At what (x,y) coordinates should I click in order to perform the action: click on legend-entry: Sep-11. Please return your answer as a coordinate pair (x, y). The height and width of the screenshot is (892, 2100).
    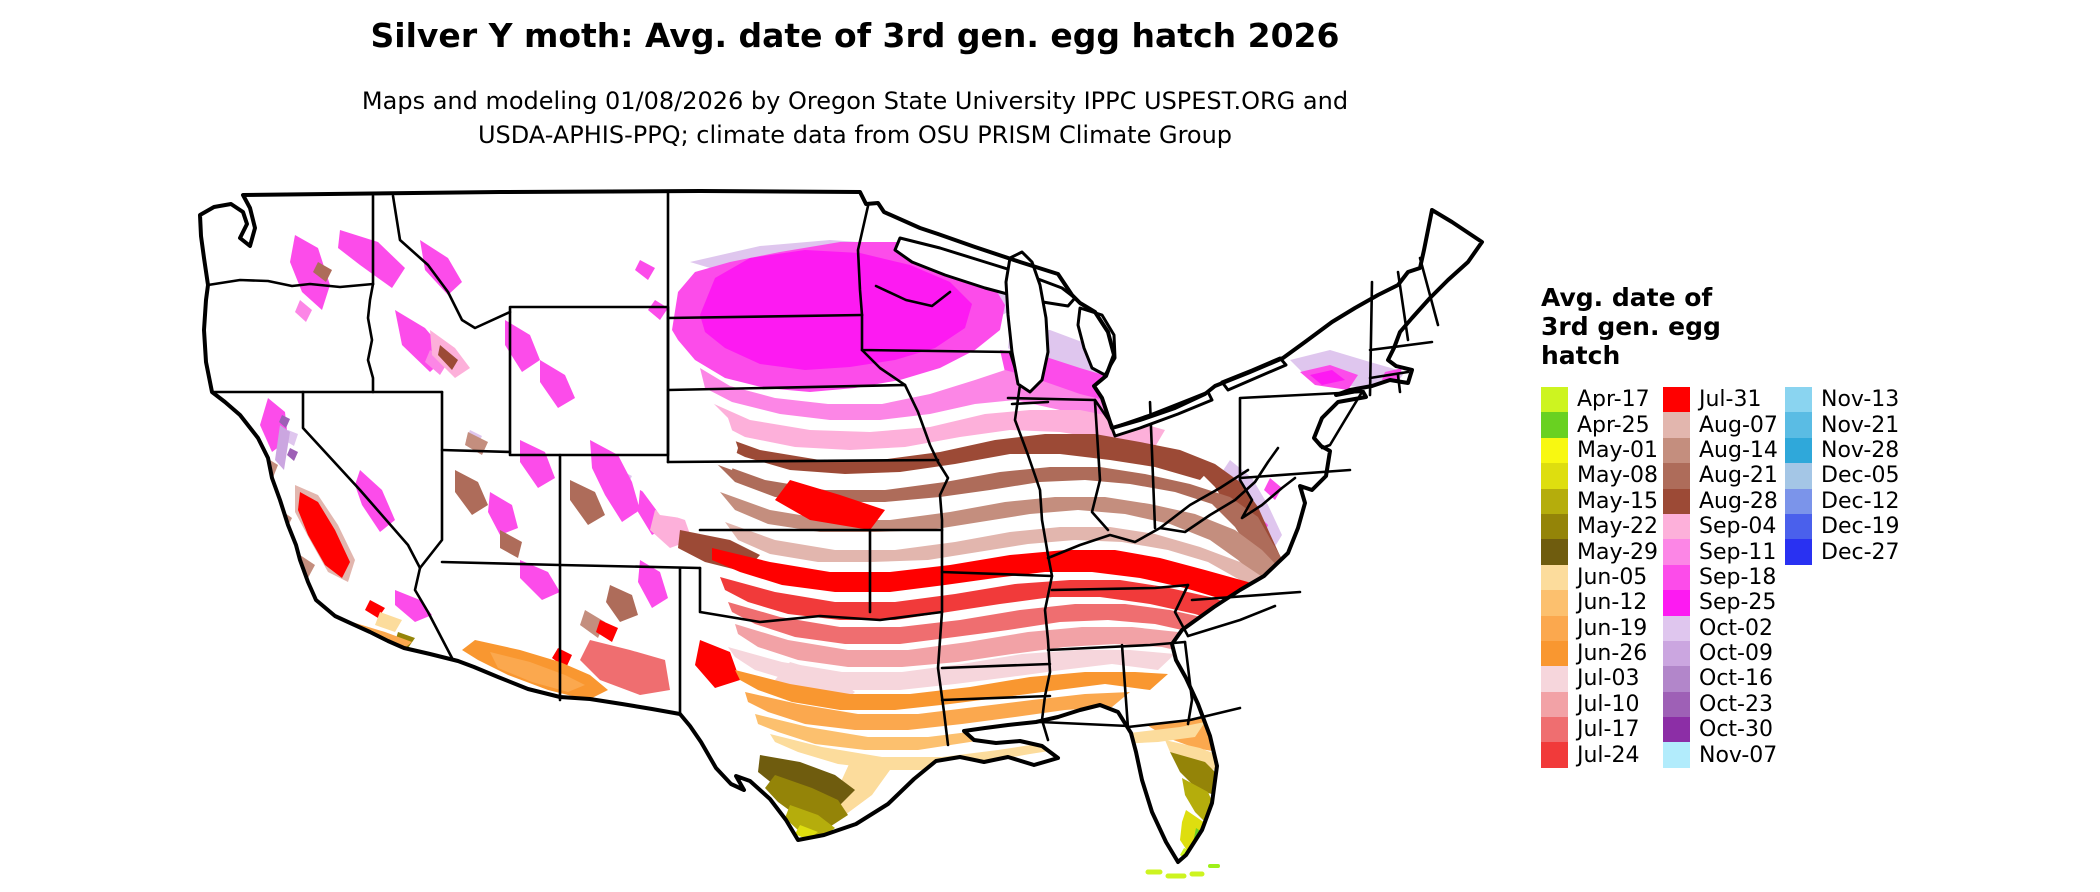
    Looking at the image, I should click on (1724, 552).